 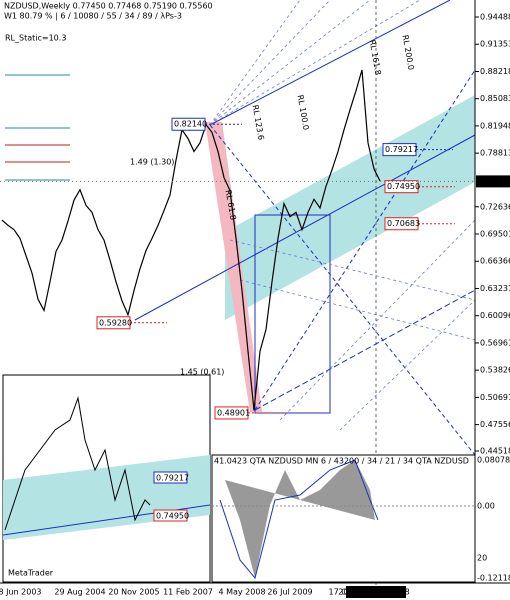 What do you see at coordinates (31, 573) in the screenshot?
I see `brand: MetaTrader` at bounding box center [31, 573].